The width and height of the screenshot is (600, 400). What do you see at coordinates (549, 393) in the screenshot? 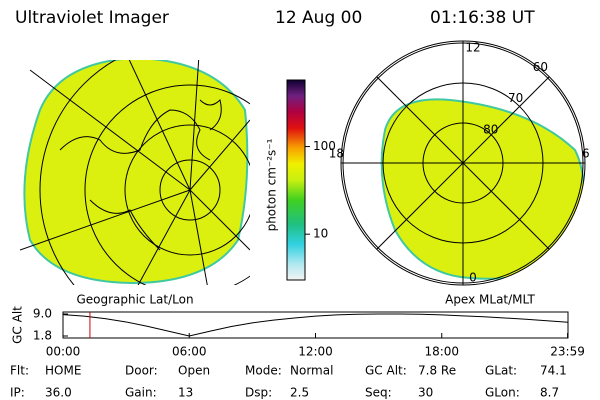
I see `info-value: 8.7` at bounding box center [549, 393].